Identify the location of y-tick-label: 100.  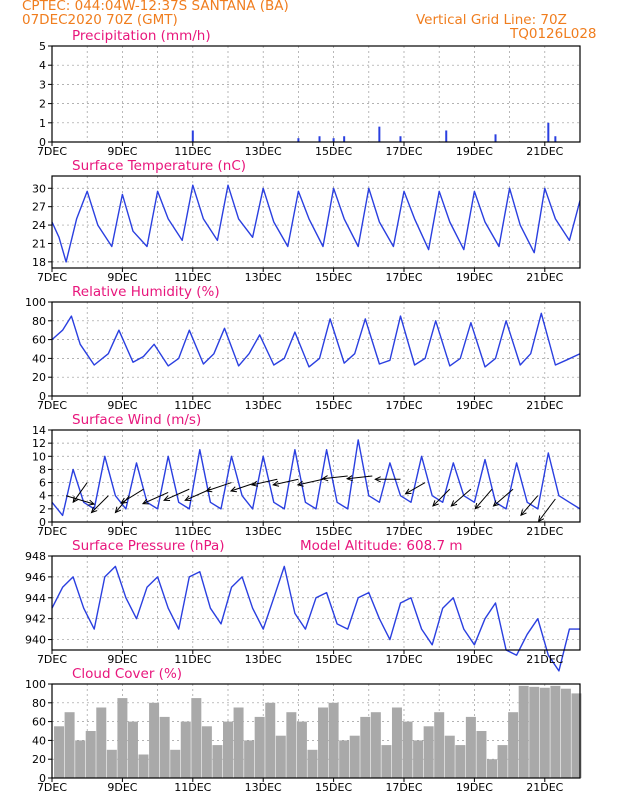
(35, 684).